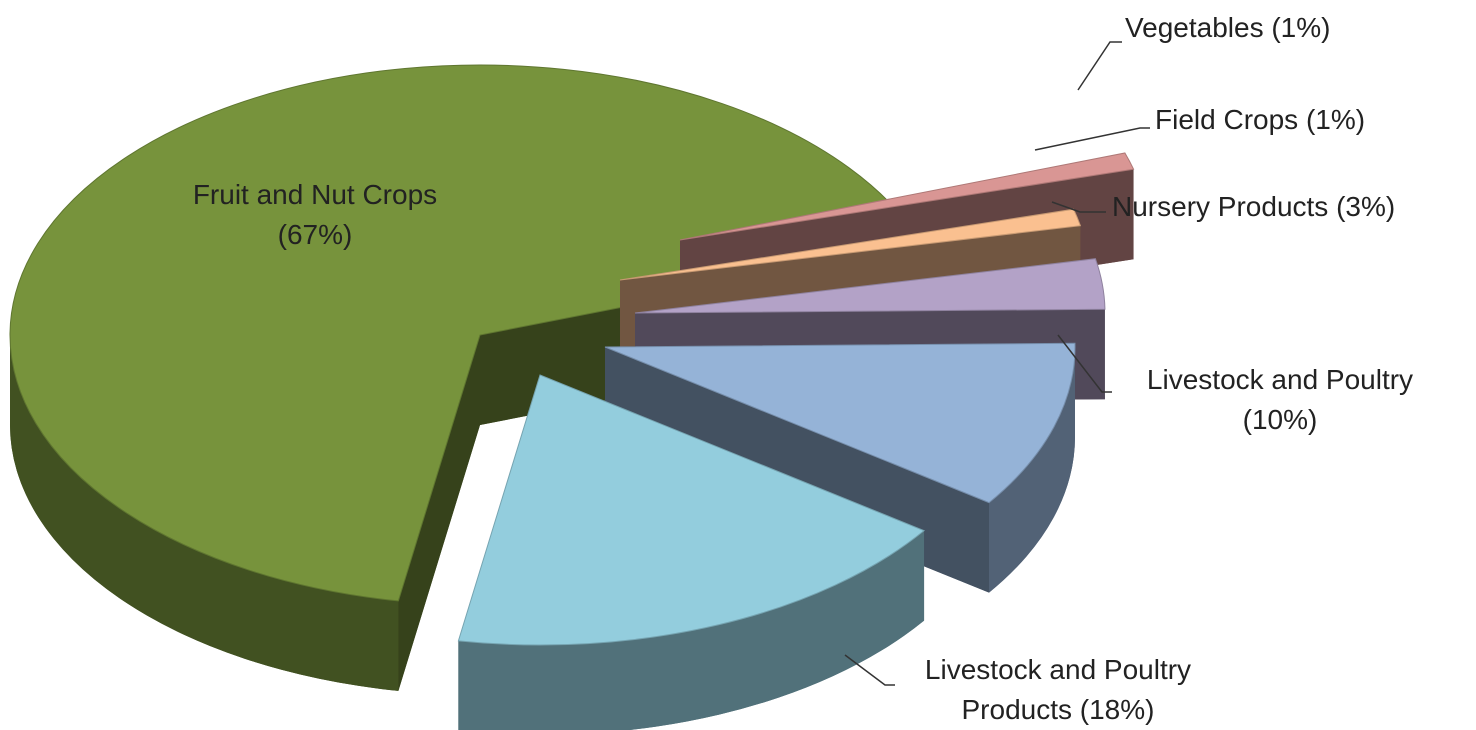  What do you see at coordinates (439, 513) in the screenshot?
I see `slice-wall` at bounding box center [439, 513].